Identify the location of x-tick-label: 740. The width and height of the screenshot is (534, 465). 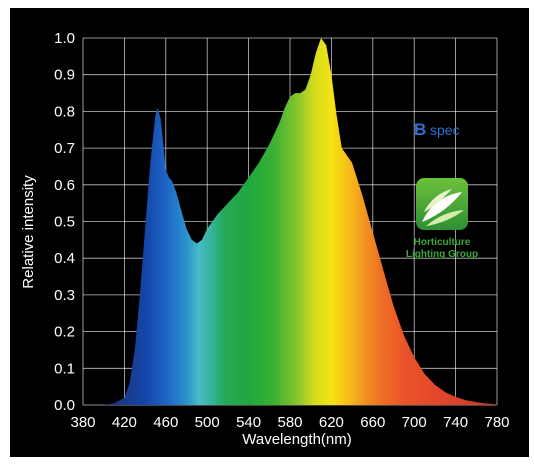
(455, 422).